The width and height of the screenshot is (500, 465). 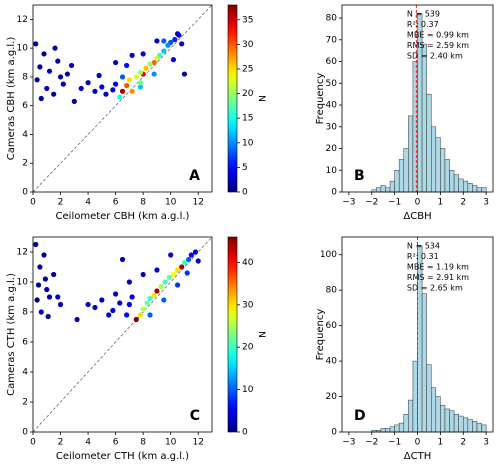 I want to click on colorbar, so click(x=232, y=98).